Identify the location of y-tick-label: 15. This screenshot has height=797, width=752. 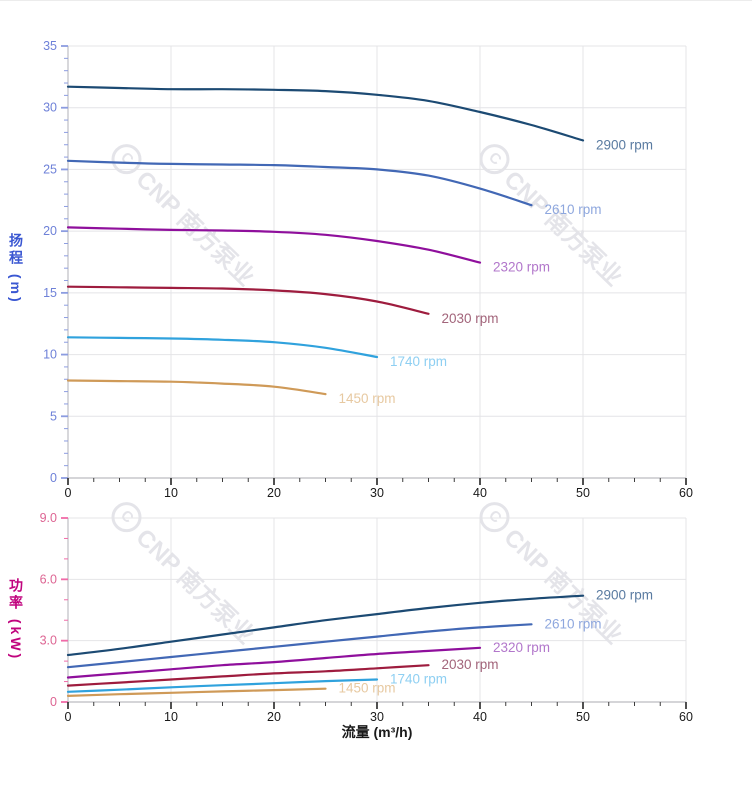
(50, 293).